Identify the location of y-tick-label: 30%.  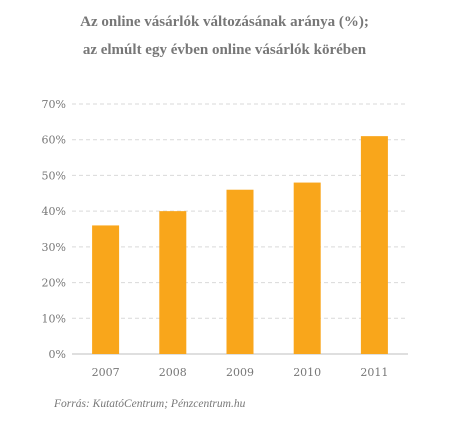
(54, 247).